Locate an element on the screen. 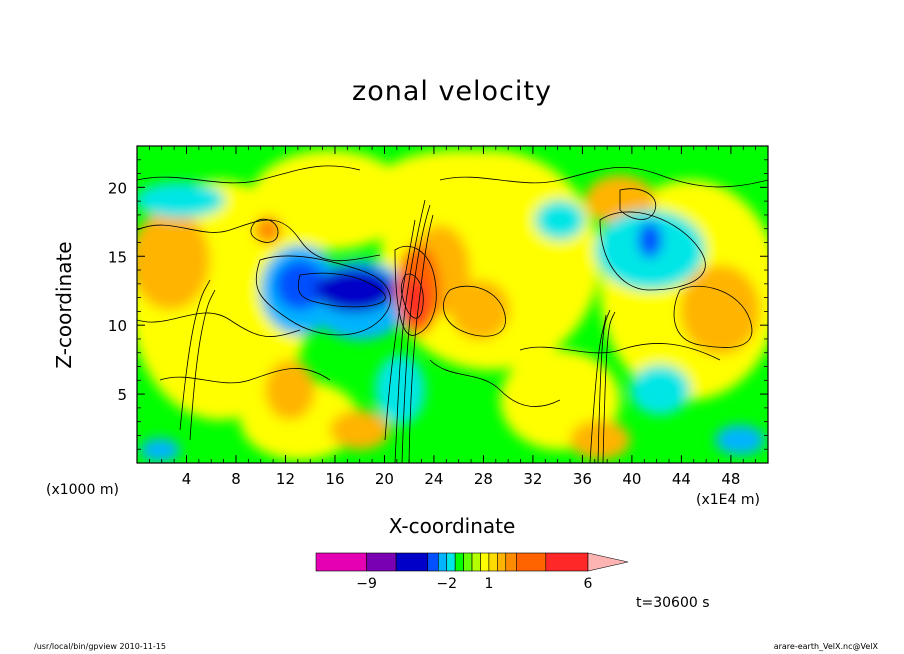 This screenshot has height=654, width=904. x-tick-label: 32 is located at coordinates (532, 479).